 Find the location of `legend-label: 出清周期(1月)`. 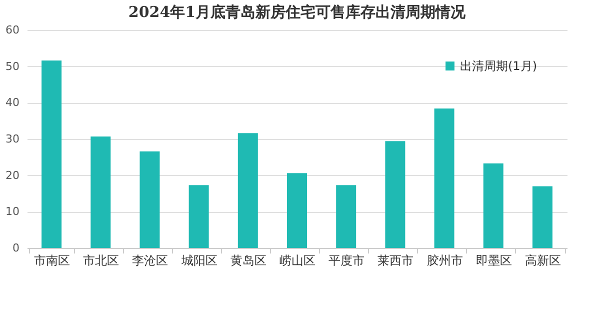

legend-label: 出清周期(1月) is located at coordinates (498, 66).